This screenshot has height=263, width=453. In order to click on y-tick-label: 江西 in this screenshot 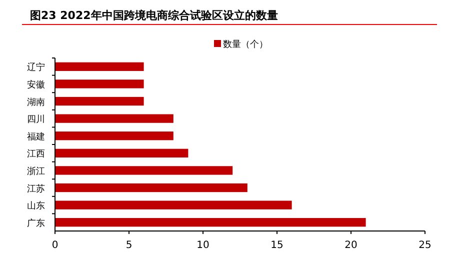, I will do `click(36, 154)`.